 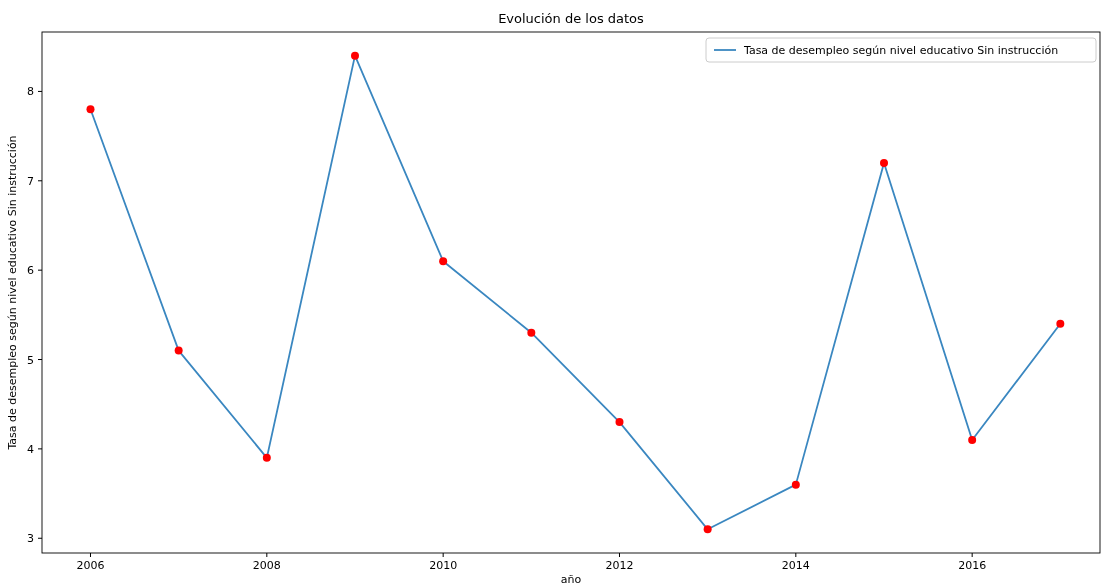 What do you see at coordinates (266, 565) in the screenshot?
I see `x-tick-label: 2008` at bounding box center [266, 565].